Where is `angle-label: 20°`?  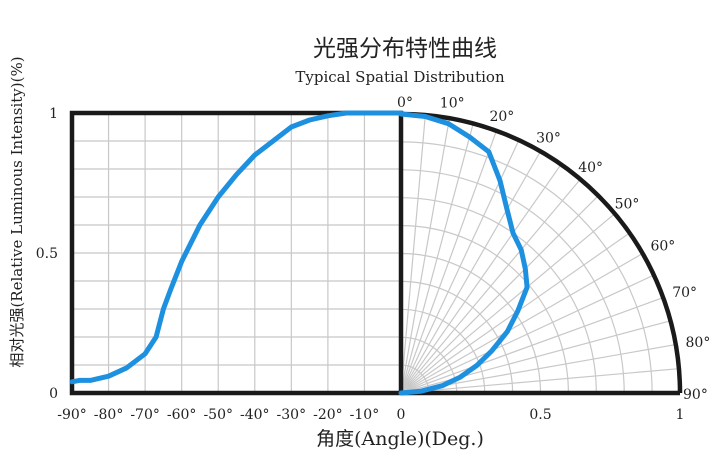 angle-label: 20° is located at coordinates (501, 117).